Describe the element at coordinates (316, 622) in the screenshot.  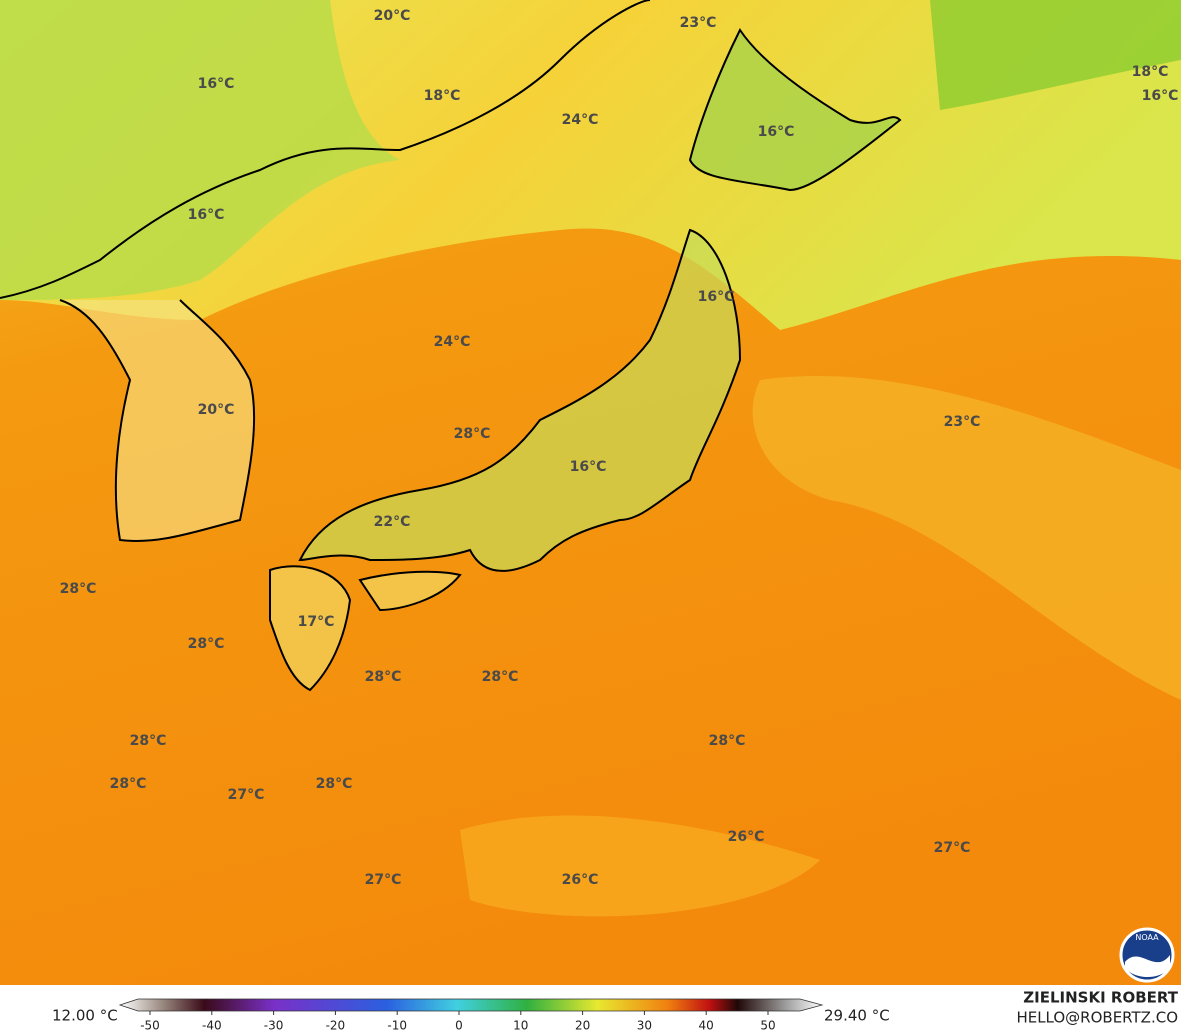
I see `temperature-label: 17°C` at that location.